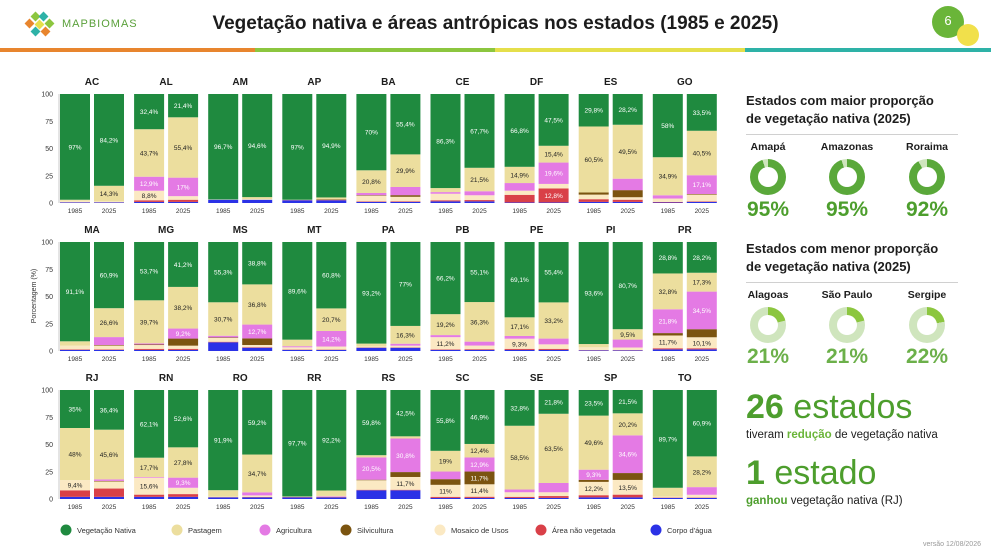 The height and width of the screenshot is (557, 991). What do you see at coordinates (183, 334) in the screenshot?
I see `bar-value-label: 9,2%` at bounding box center [183, 334].